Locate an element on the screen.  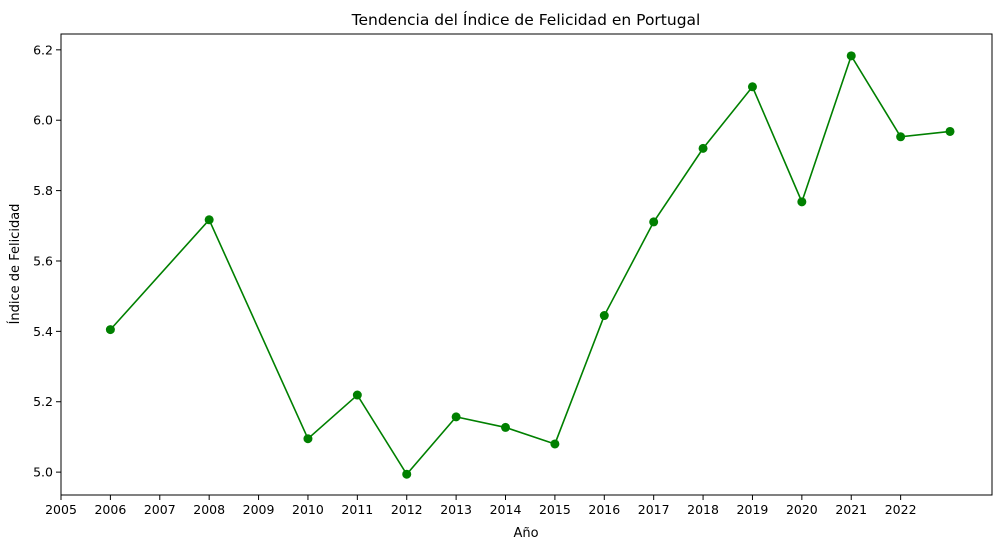
x-tick-label: 2012 is located at coordinates (407, 509).